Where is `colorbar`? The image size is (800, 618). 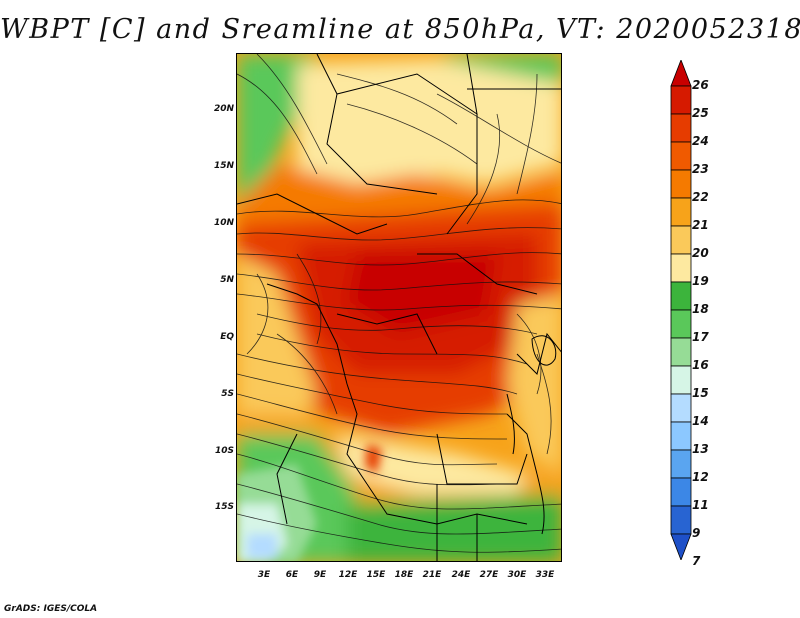
colorbar is located at coordinates (681, 310).